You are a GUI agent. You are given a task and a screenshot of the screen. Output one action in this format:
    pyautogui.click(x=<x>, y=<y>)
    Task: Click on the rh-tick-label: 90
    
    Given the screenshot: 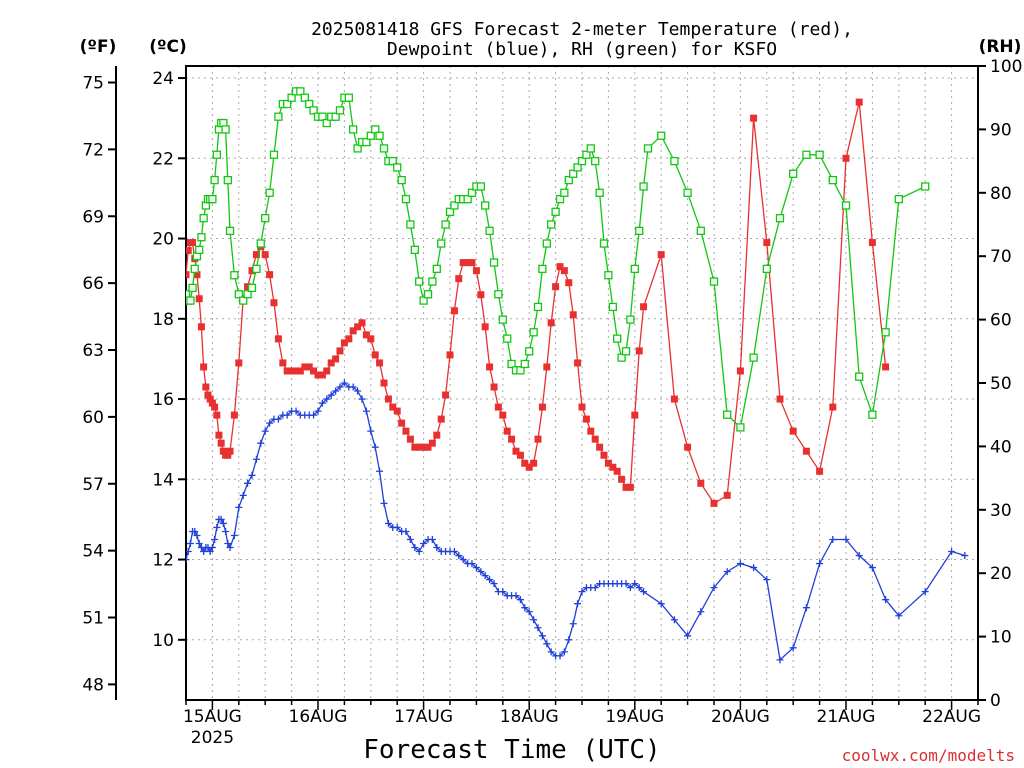 What is the action you would take?
    pyautogui.click(x=1001, y=130)
    